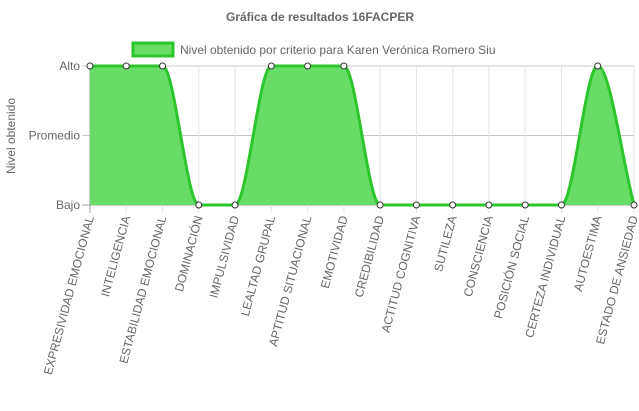 Image resolution: width=639 pixels, height=411 pixels. What do you see at coordinates (588, 253) in the screenshot?
I see `x-tick-label: AUTOESTIMA` at bounding box center [588, 253].